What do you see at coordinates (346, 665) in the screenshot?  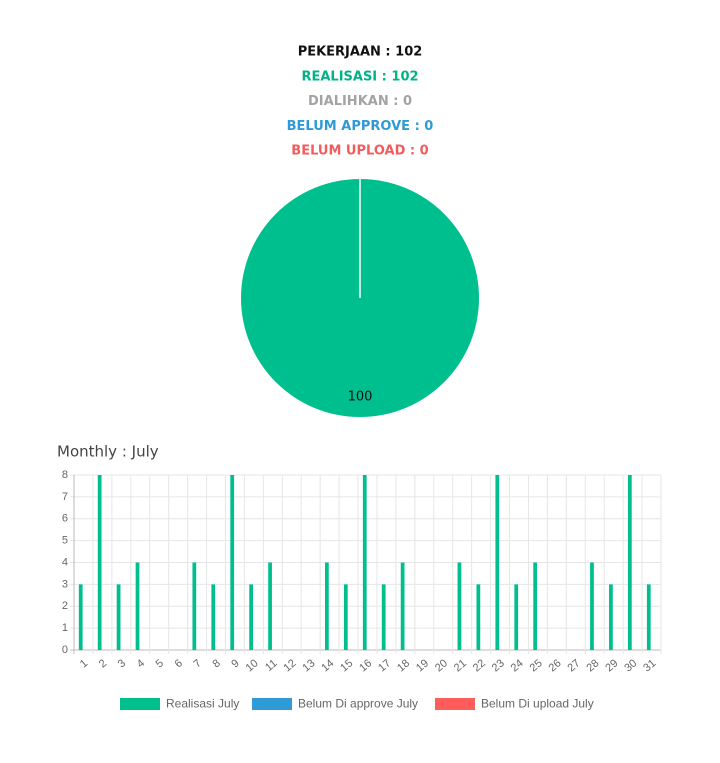 I see `x-tick-label: 15` at bounding box center [346, 665].